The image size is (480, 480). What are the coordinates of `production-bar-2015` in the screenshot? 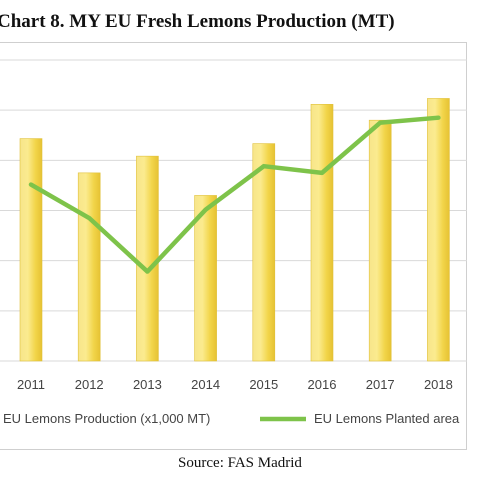 It's located at (264, 252).